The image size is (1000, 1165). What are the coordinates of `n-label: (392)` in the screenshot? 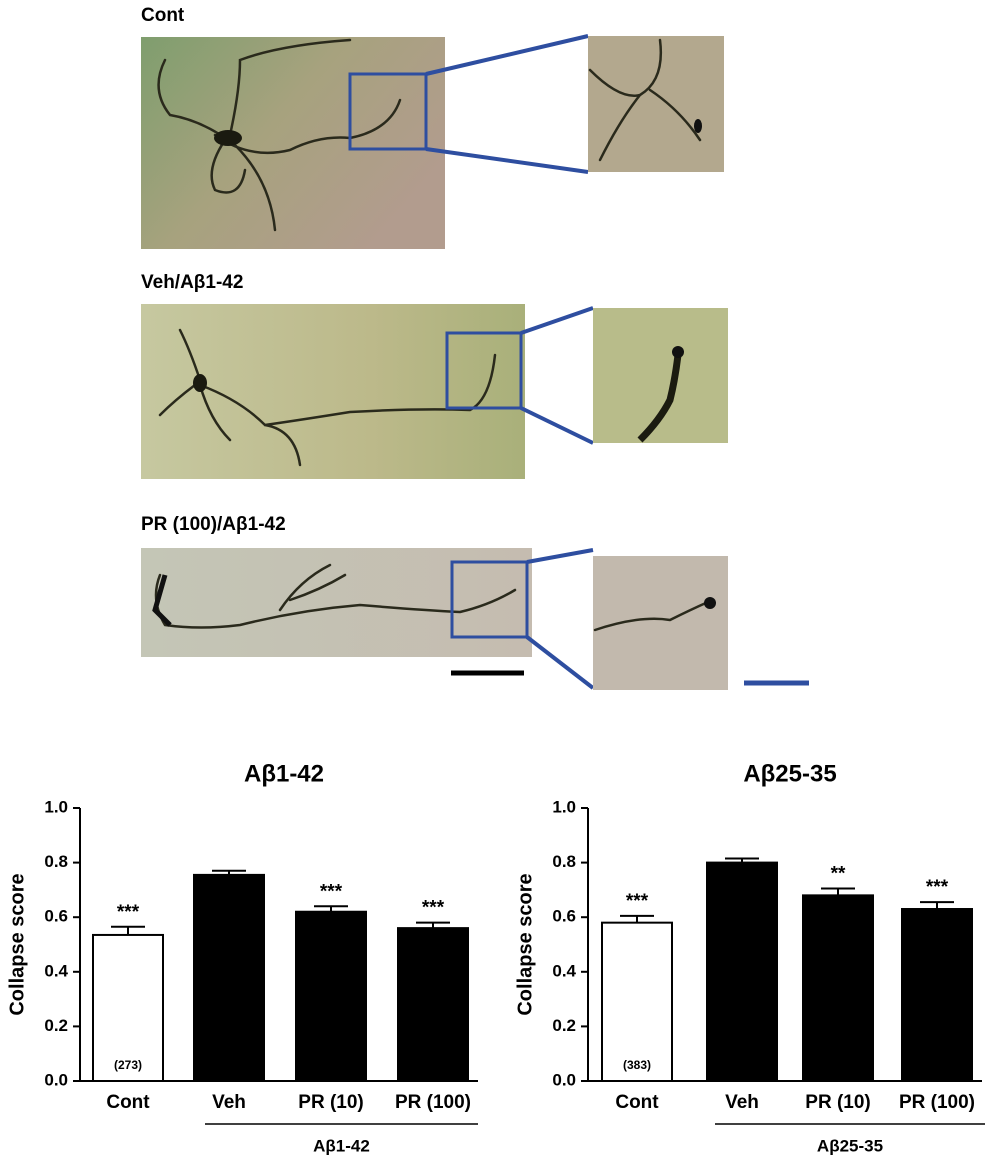 It's located at (742, 1065).